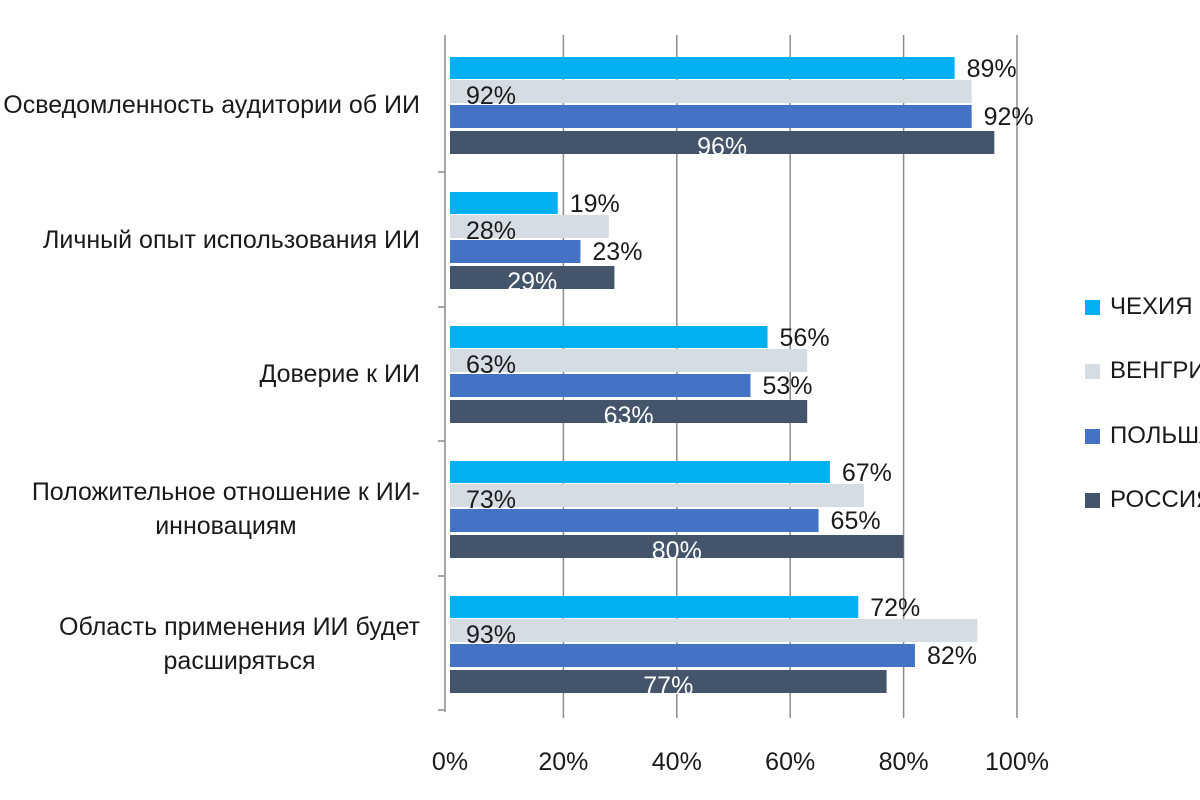 Image resolution: width=1200 pixels, height=800 pixels. Describe the element at coordinates (677, 762) in the screenshot. I see `x-tick-label: 40%` at that location.